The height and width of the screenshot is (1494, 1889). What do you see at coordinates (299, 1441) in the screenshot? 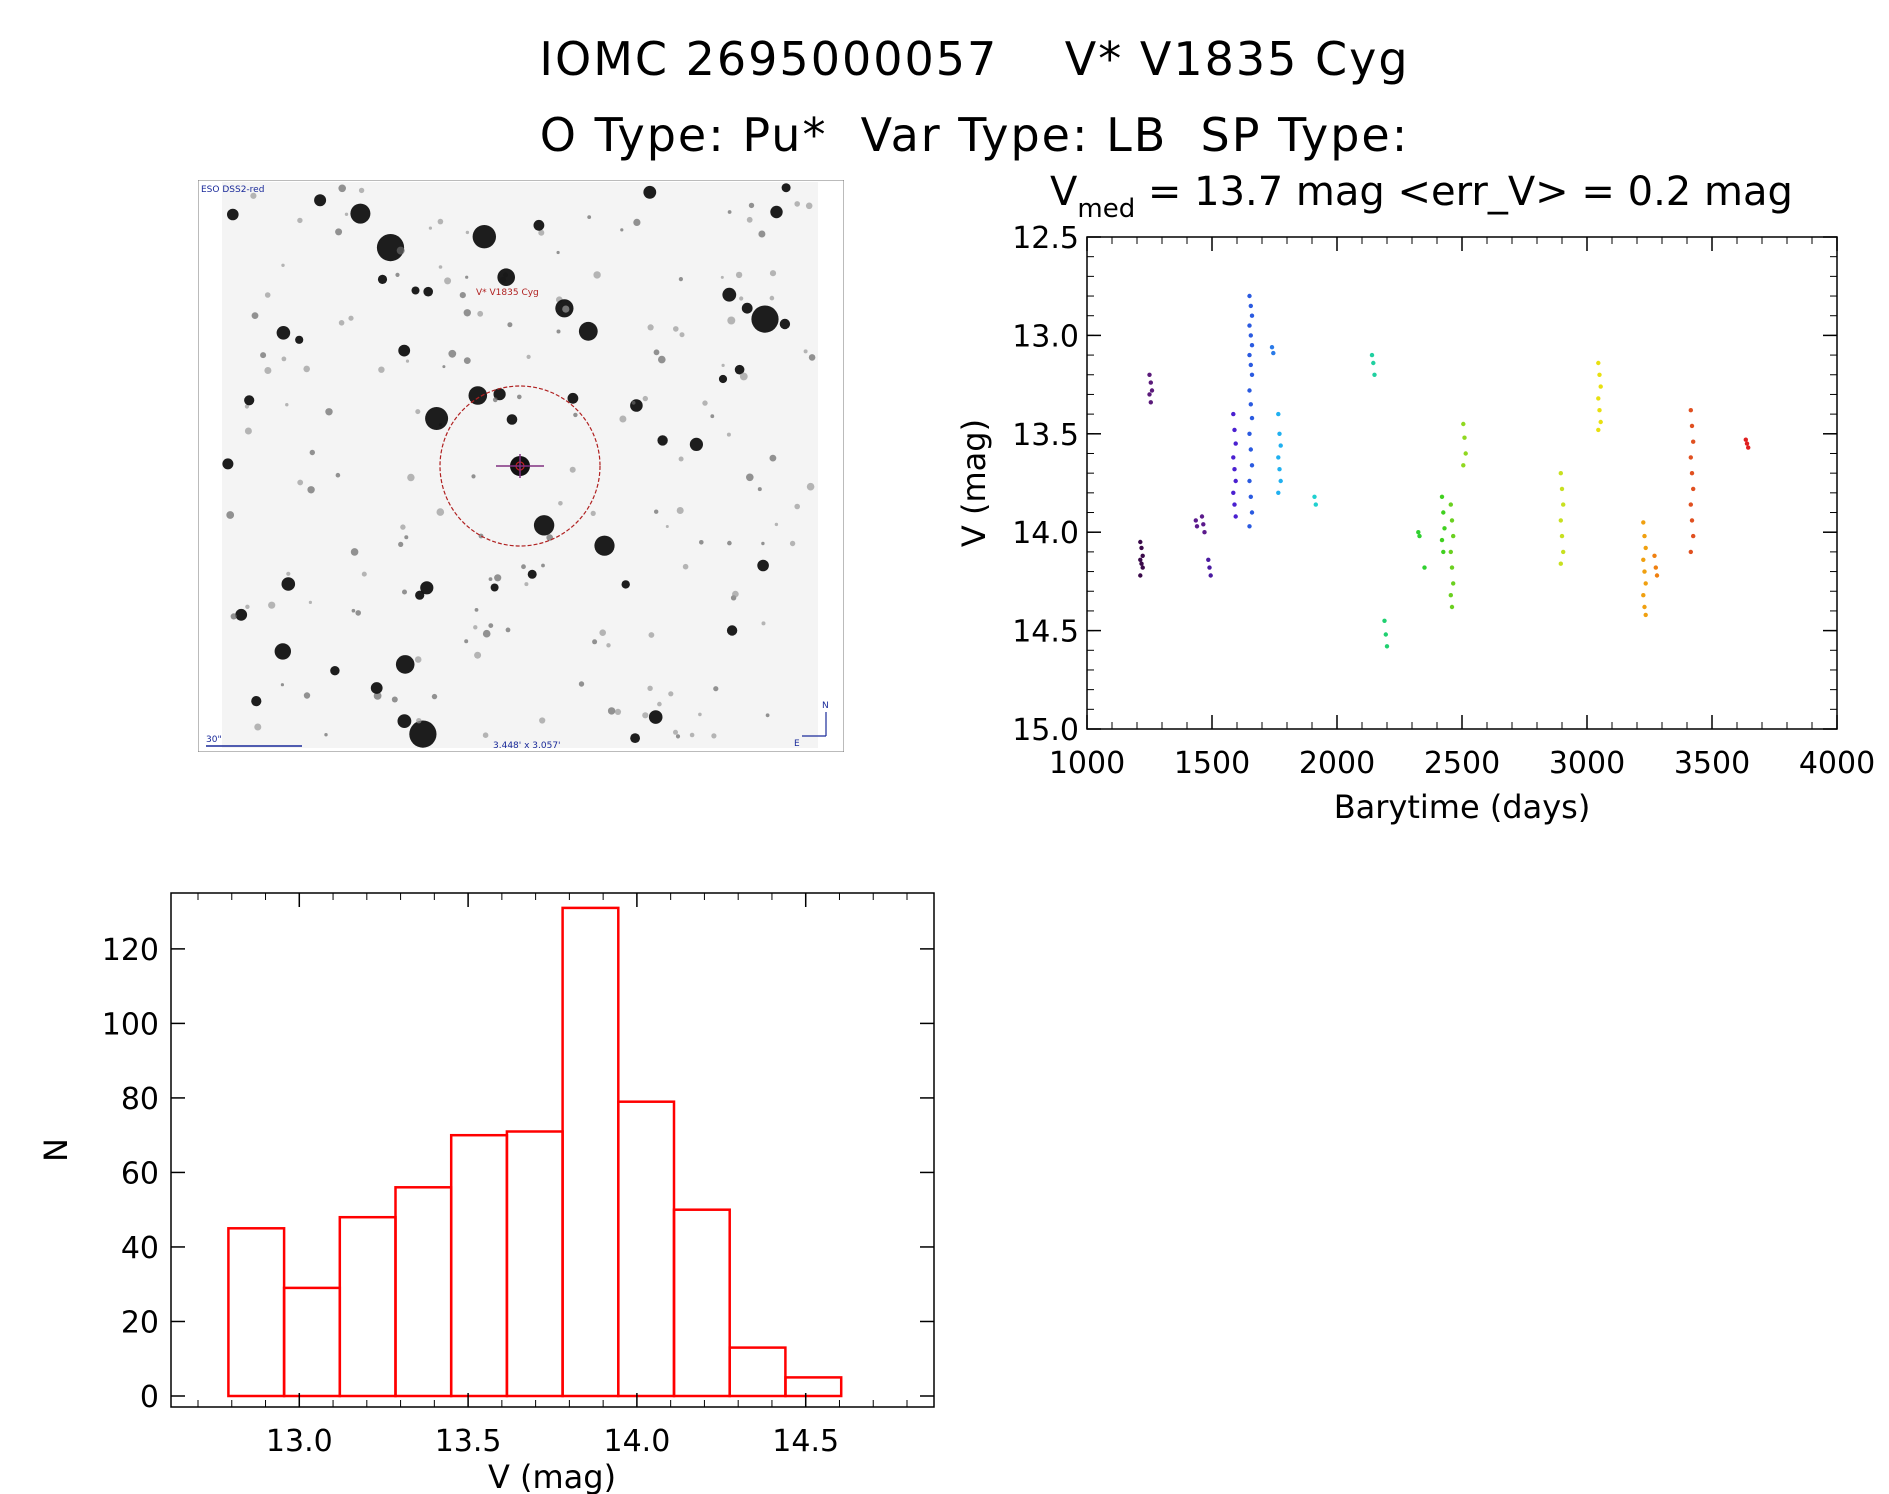
I see `hist-x-tick-label: 13.0` at bounding box center [299, 1441].